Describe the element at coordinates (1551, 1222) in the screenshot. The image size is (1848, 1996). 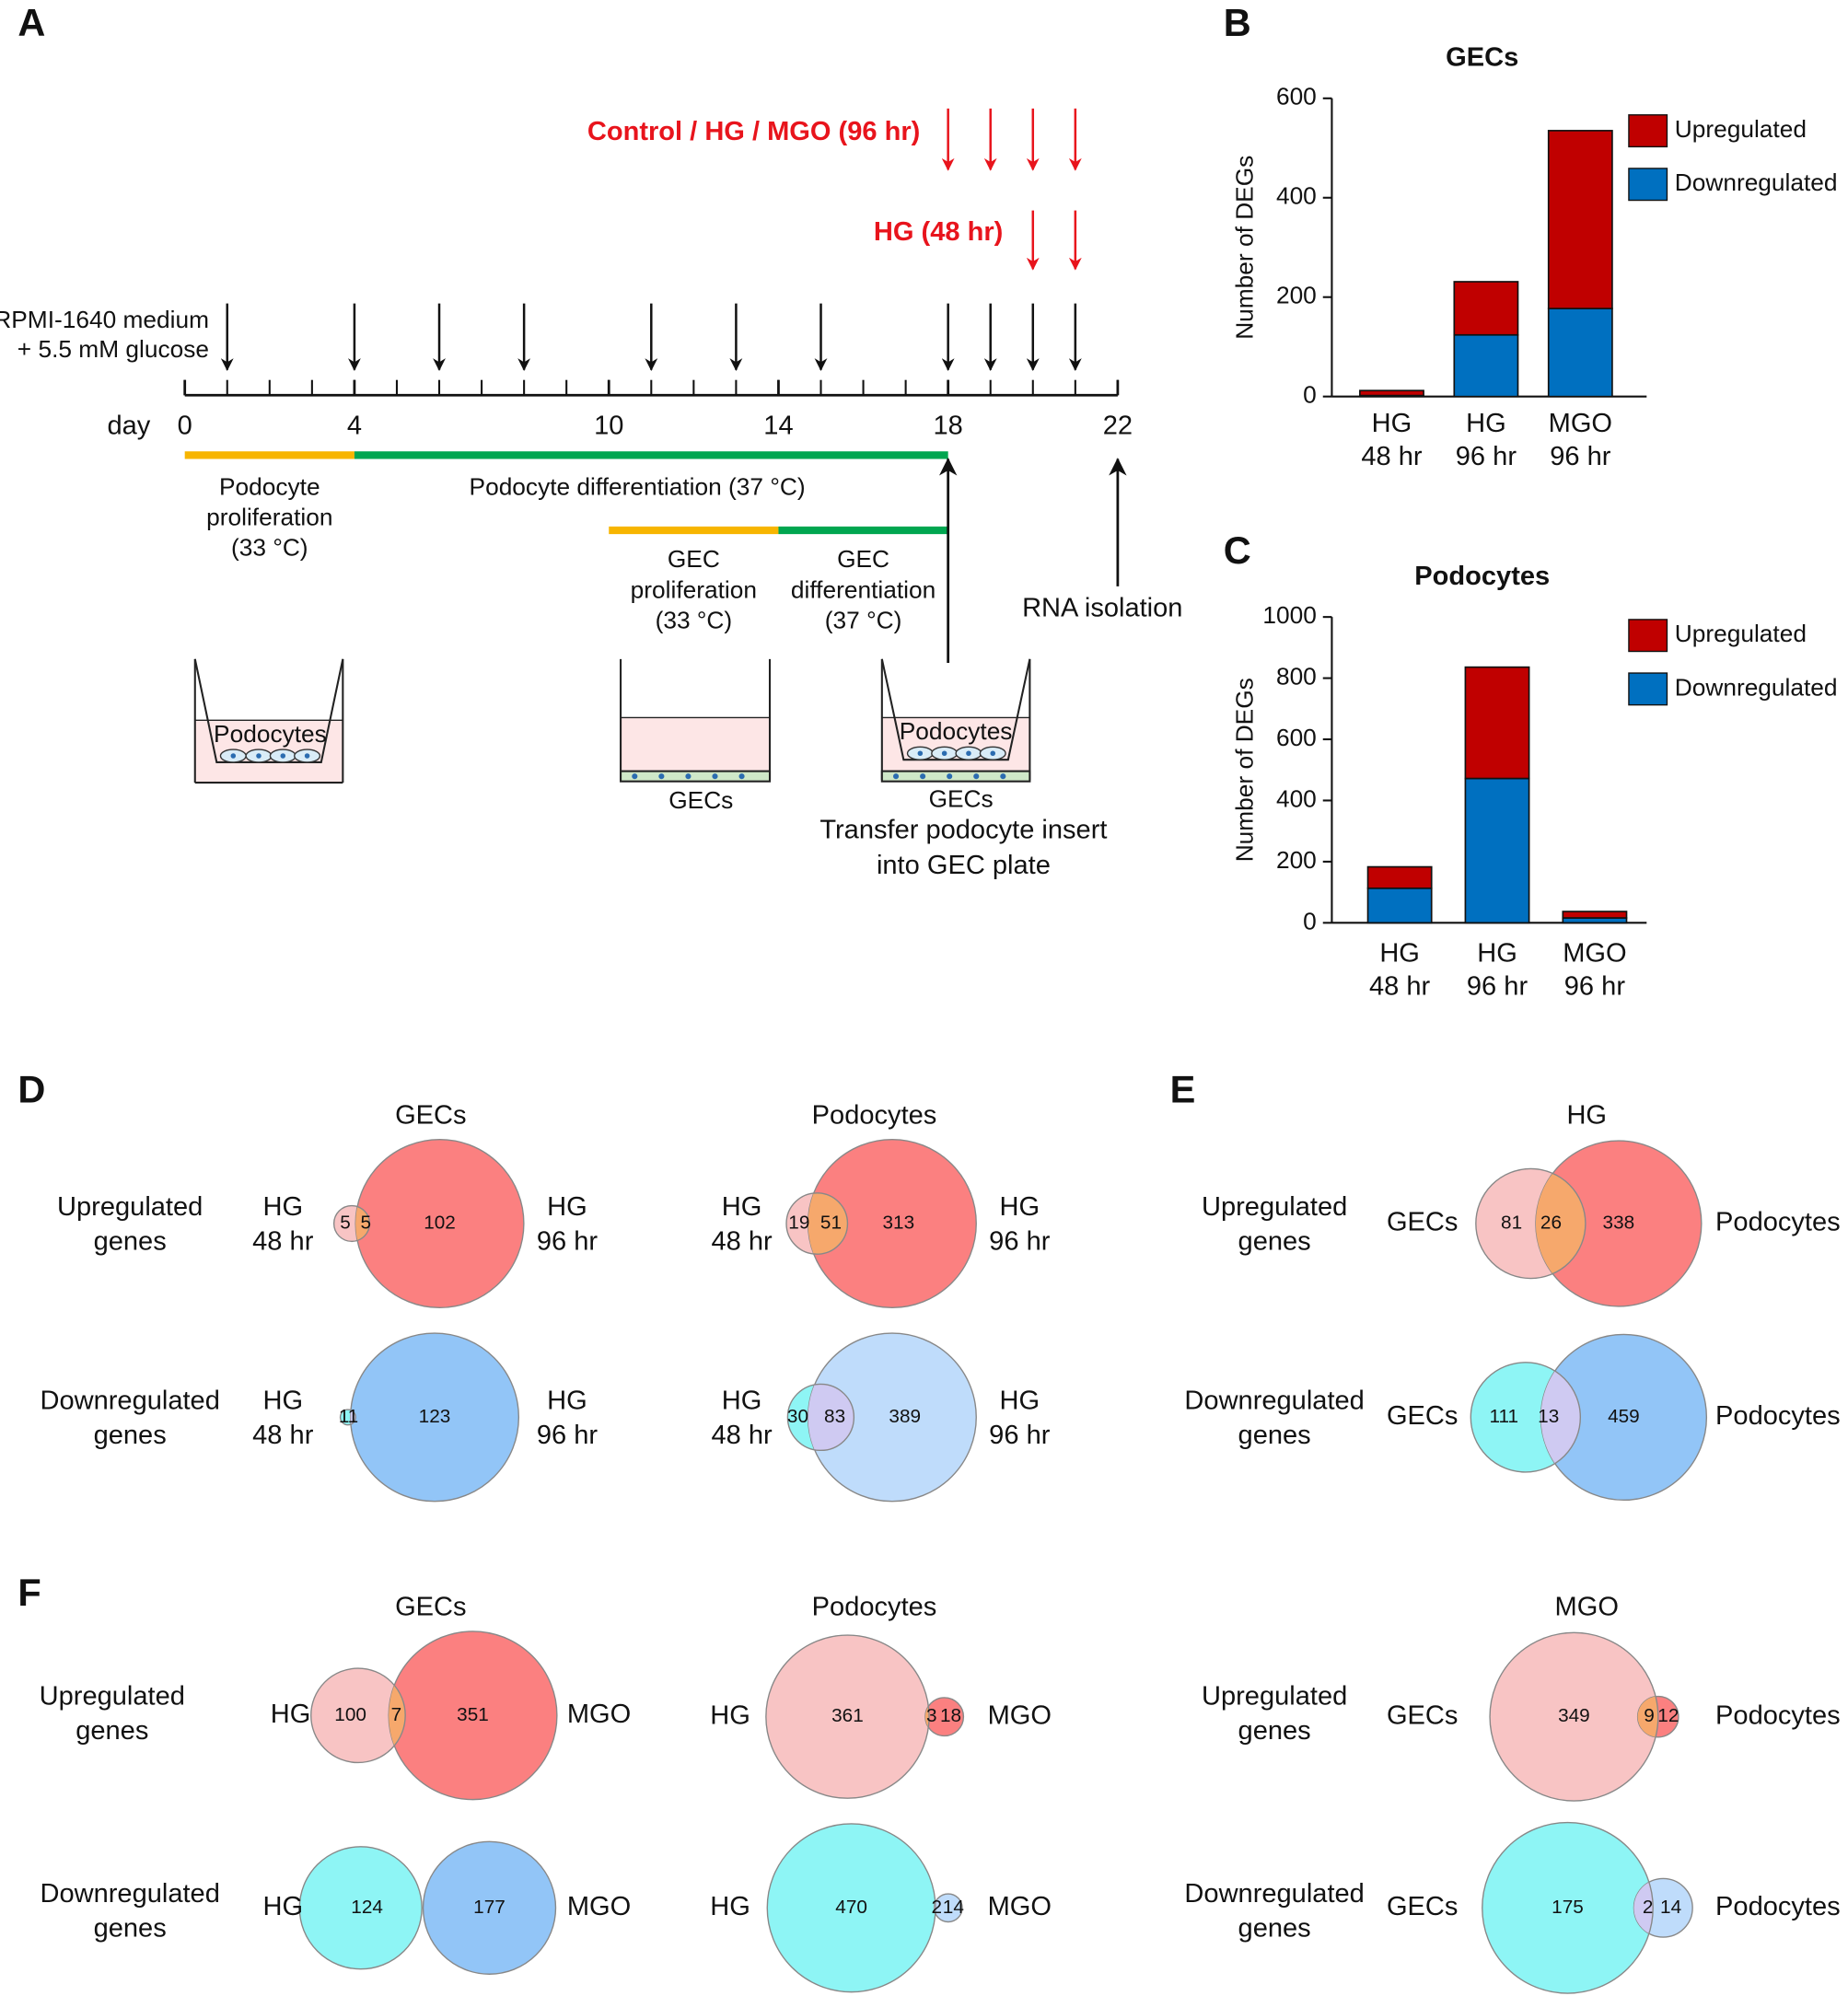
I see `venn-count: 26` at that location.